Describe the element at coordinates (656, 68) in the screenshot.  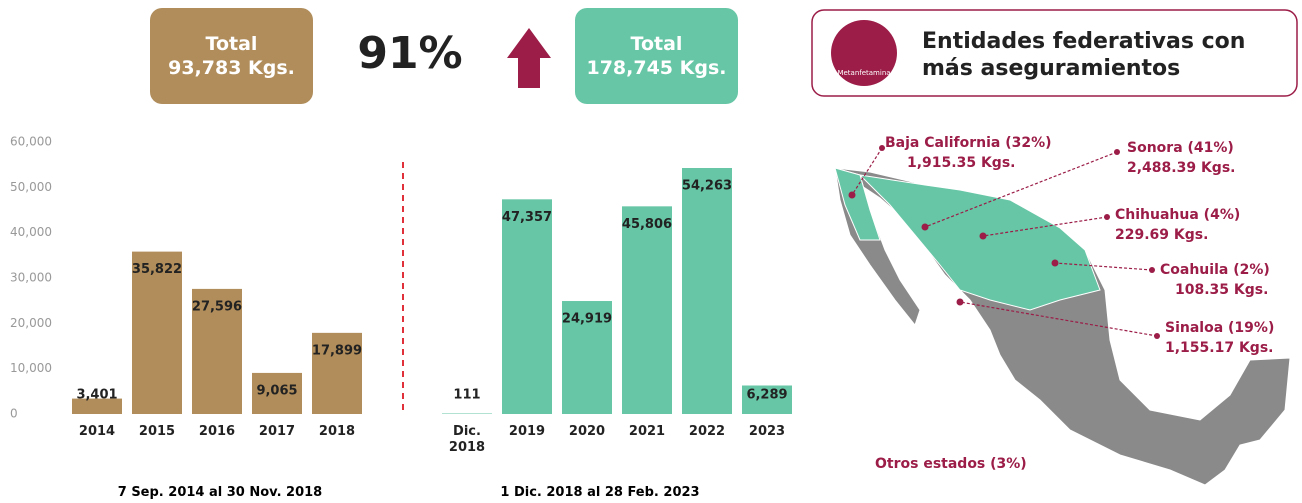
I see `right-total: 178,745 Kgs.` at that location.